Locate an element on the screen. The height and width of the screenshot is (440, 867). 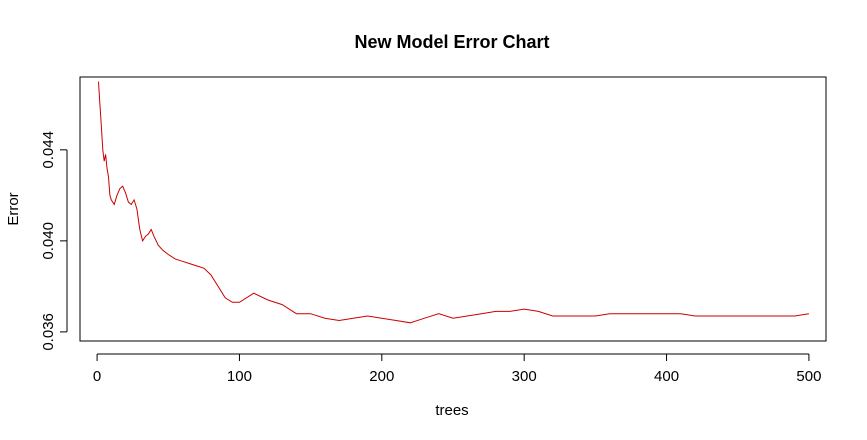
y-tick-label: 0.040 is located at coordinates (48, 241).